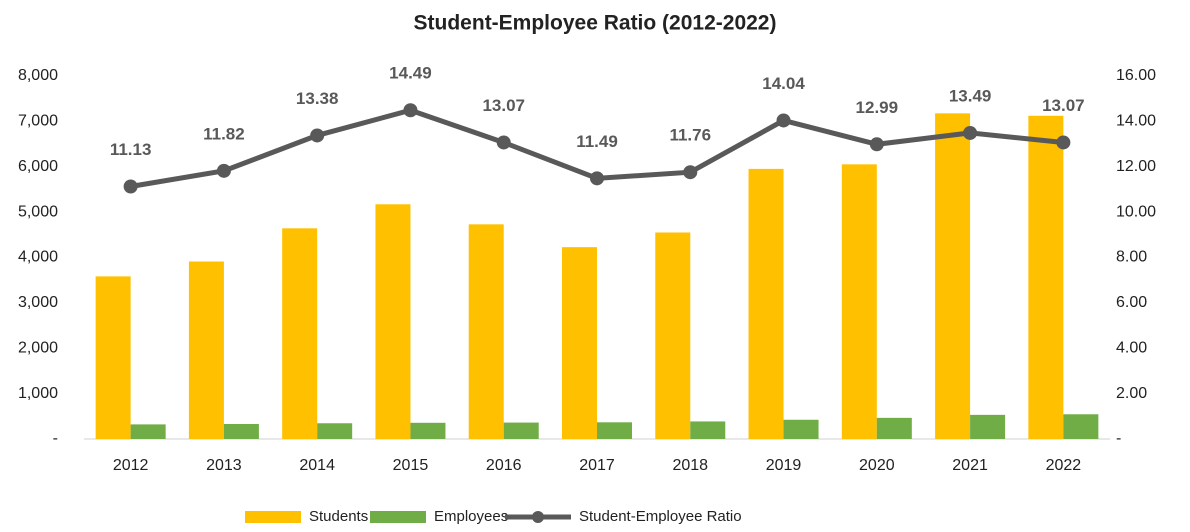  I want to click on data-label: 11.76, so click(690, 135).